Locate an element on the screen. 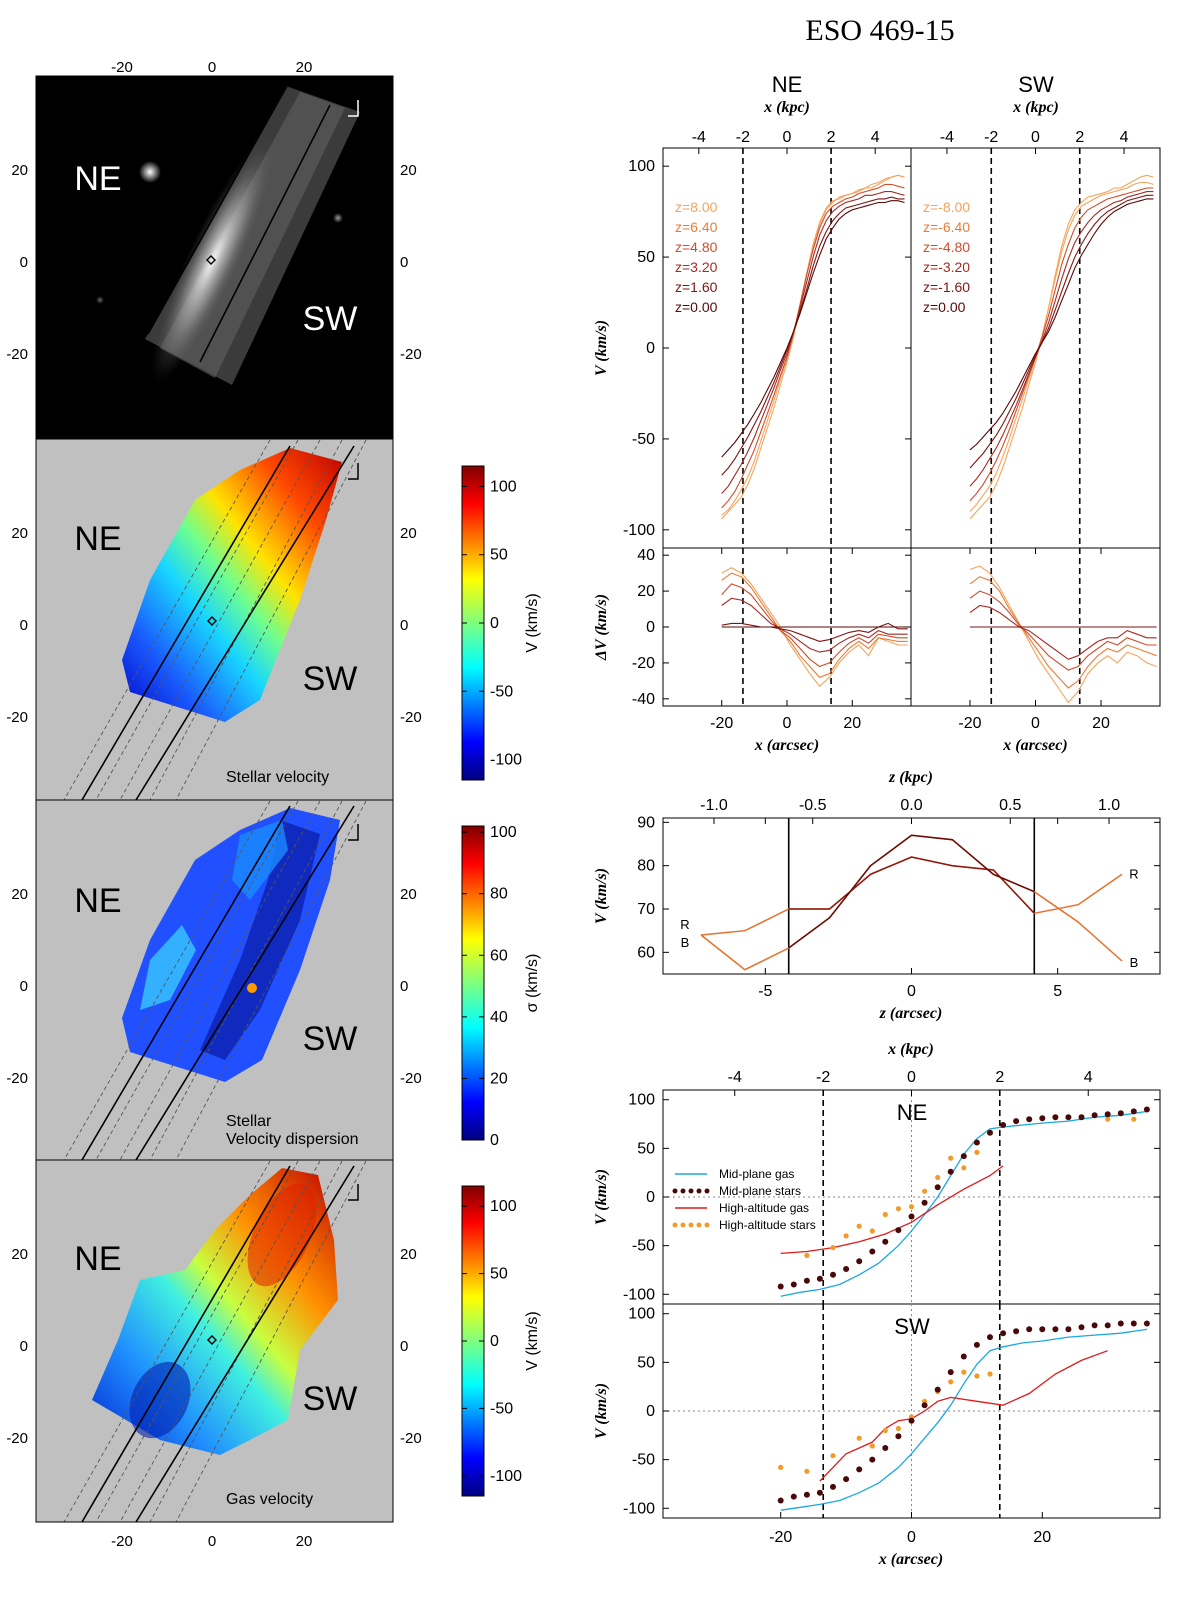  colorbar-tick-label: 100 is located at coordinates (503, 832).